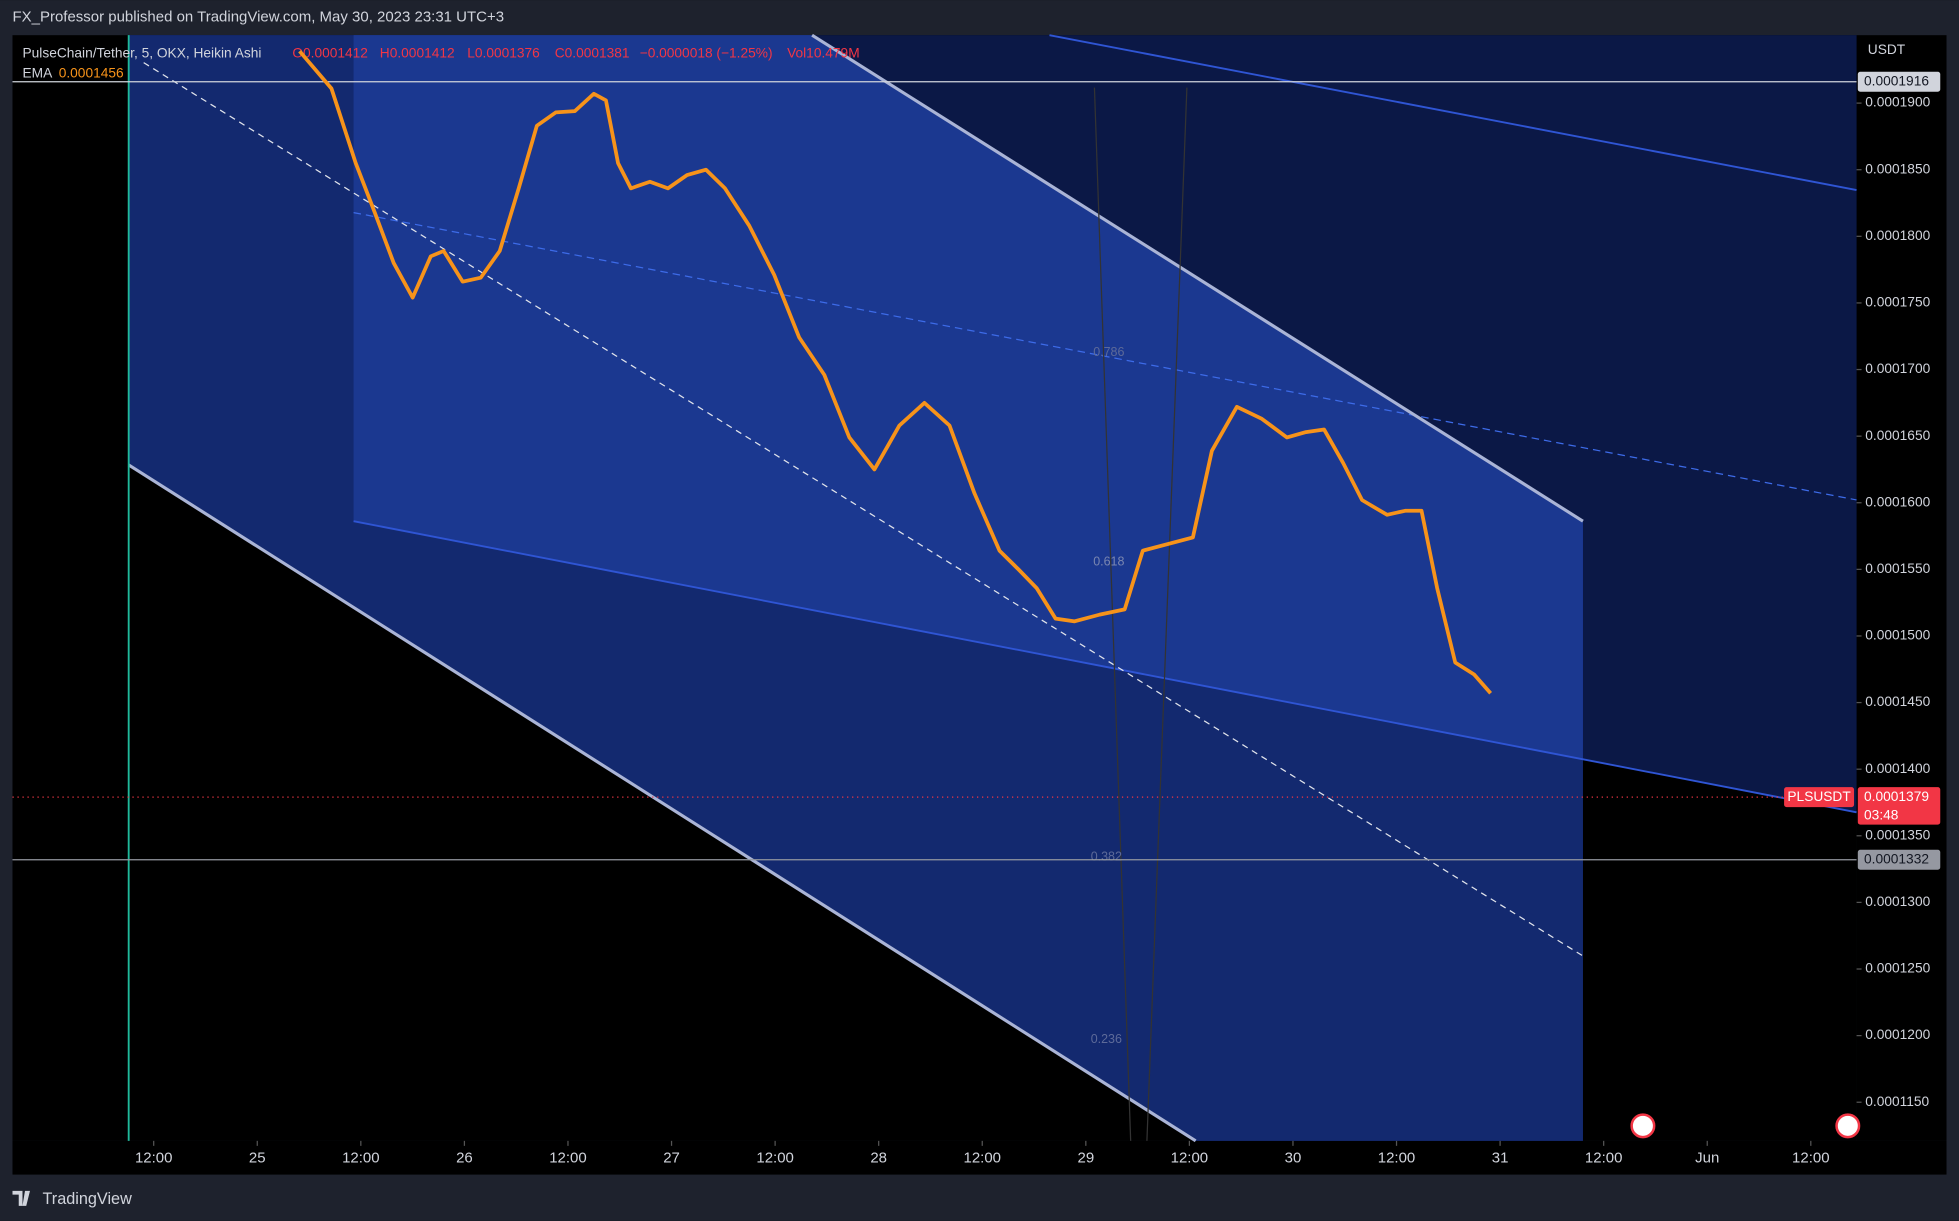 The width and height of the screenshot is (1959, 1221). I want to click on symbol-label: PLSUSDT, so click(1819, 796).